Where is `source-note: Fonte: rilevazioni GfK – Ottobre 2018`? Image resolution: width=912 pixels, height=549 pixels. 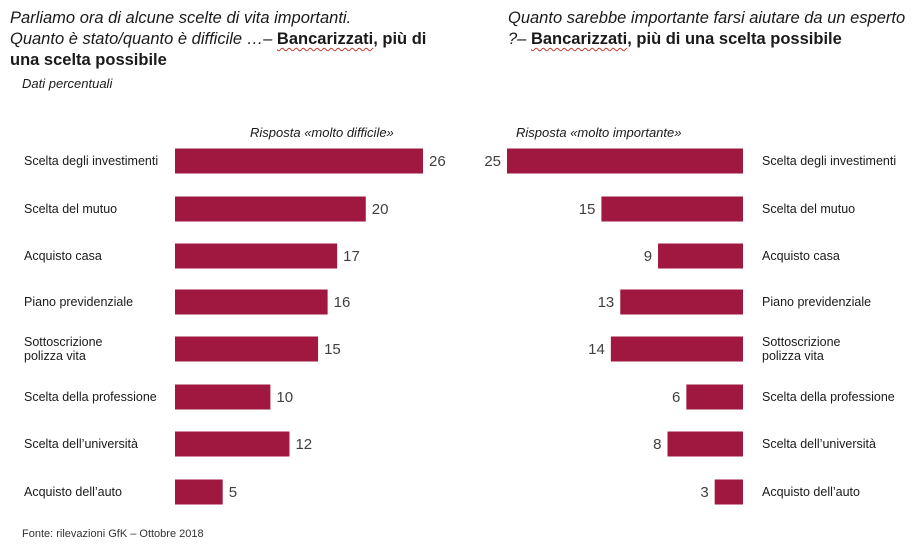
source-note: Fonte: rilevazioni GfK – Ottobre 2018 is located at coordinates (113, 534).